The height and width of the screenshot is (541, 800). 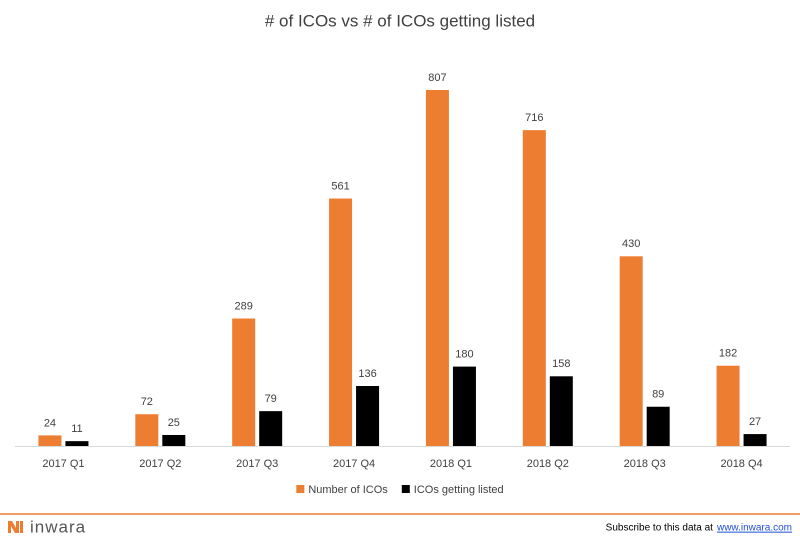 I want to click on data-label: 807, so click(x=437, y=78).